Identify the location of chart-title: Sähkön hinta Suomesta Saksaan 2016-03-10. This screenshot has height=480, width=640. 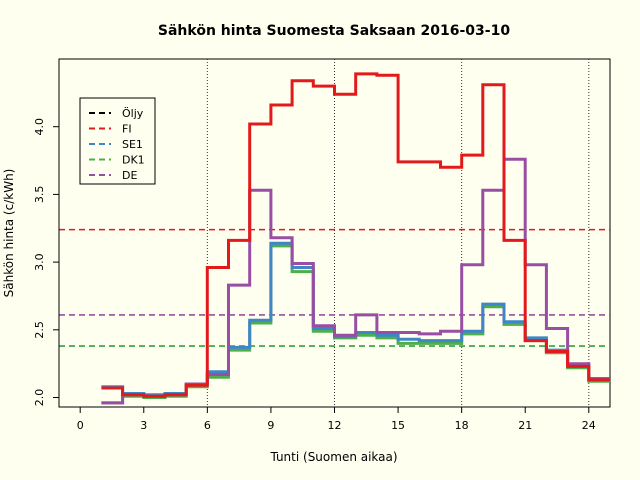
(334, 31).